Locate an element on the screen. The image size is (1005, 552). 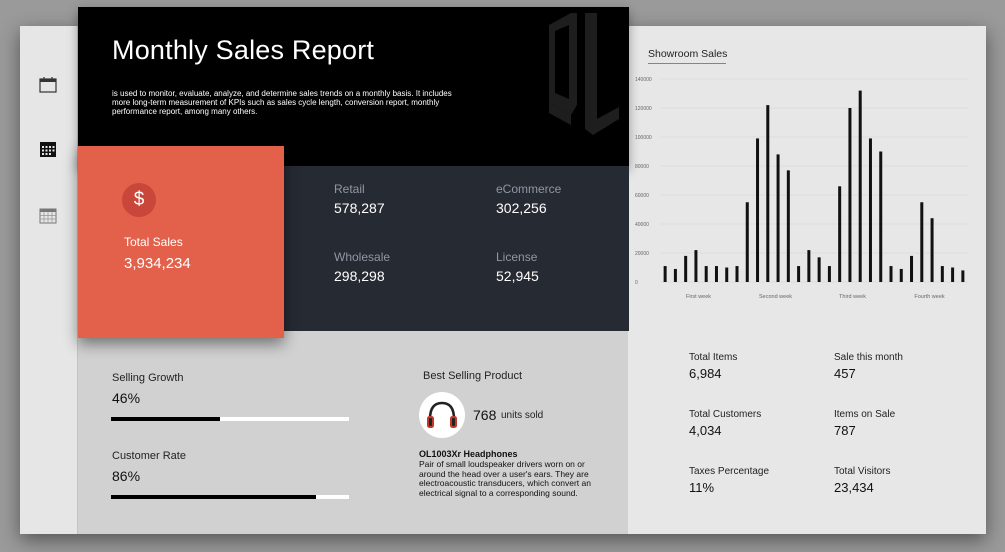
product-name: OL1003Xr Headphones is located at coordinates (468, 454).